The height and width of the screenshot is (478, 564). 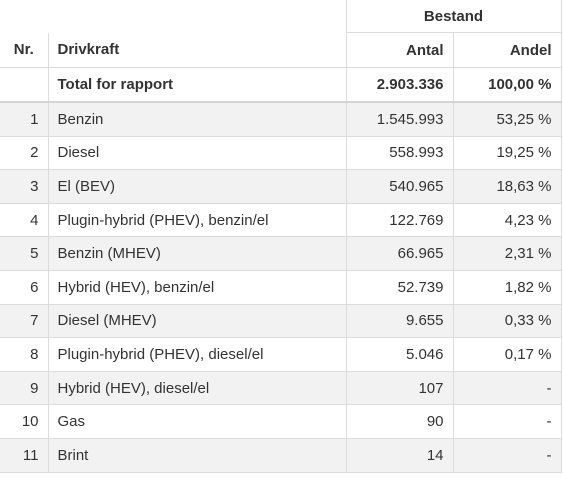 I want to click on row-number: 3, so click(x=24, y=186).